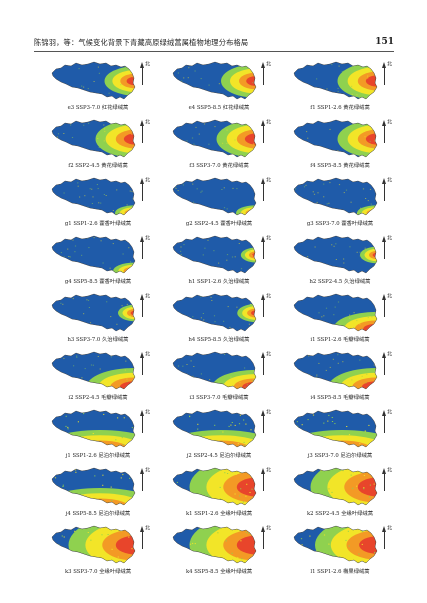 The height and width of the screenshot is (603, 427). Describe the element at coordinates (219, 456) in the screenshot. I see `map-caption: j2 SSP2-4.5 尼泊尔绿绒蒿` at that location.